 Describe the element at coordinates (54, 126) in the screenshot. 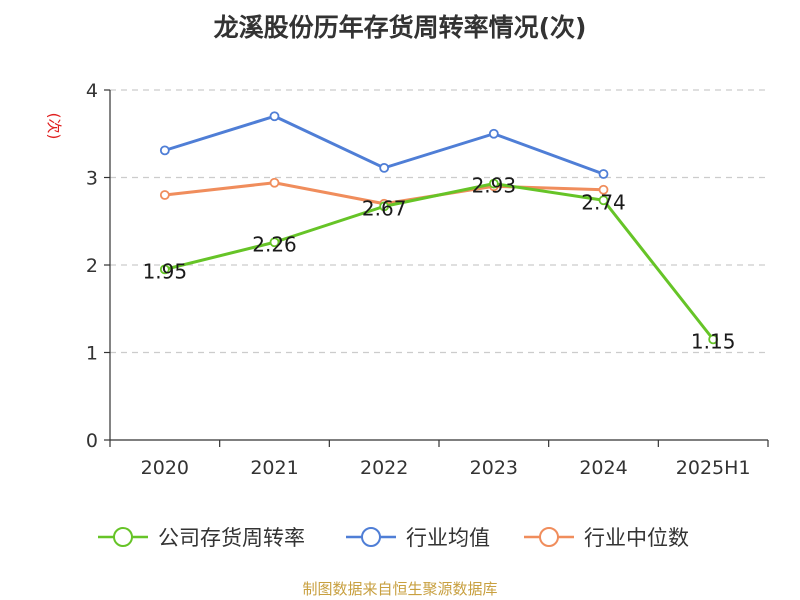

I see `y-axis-unit-label: (次)` at that location.